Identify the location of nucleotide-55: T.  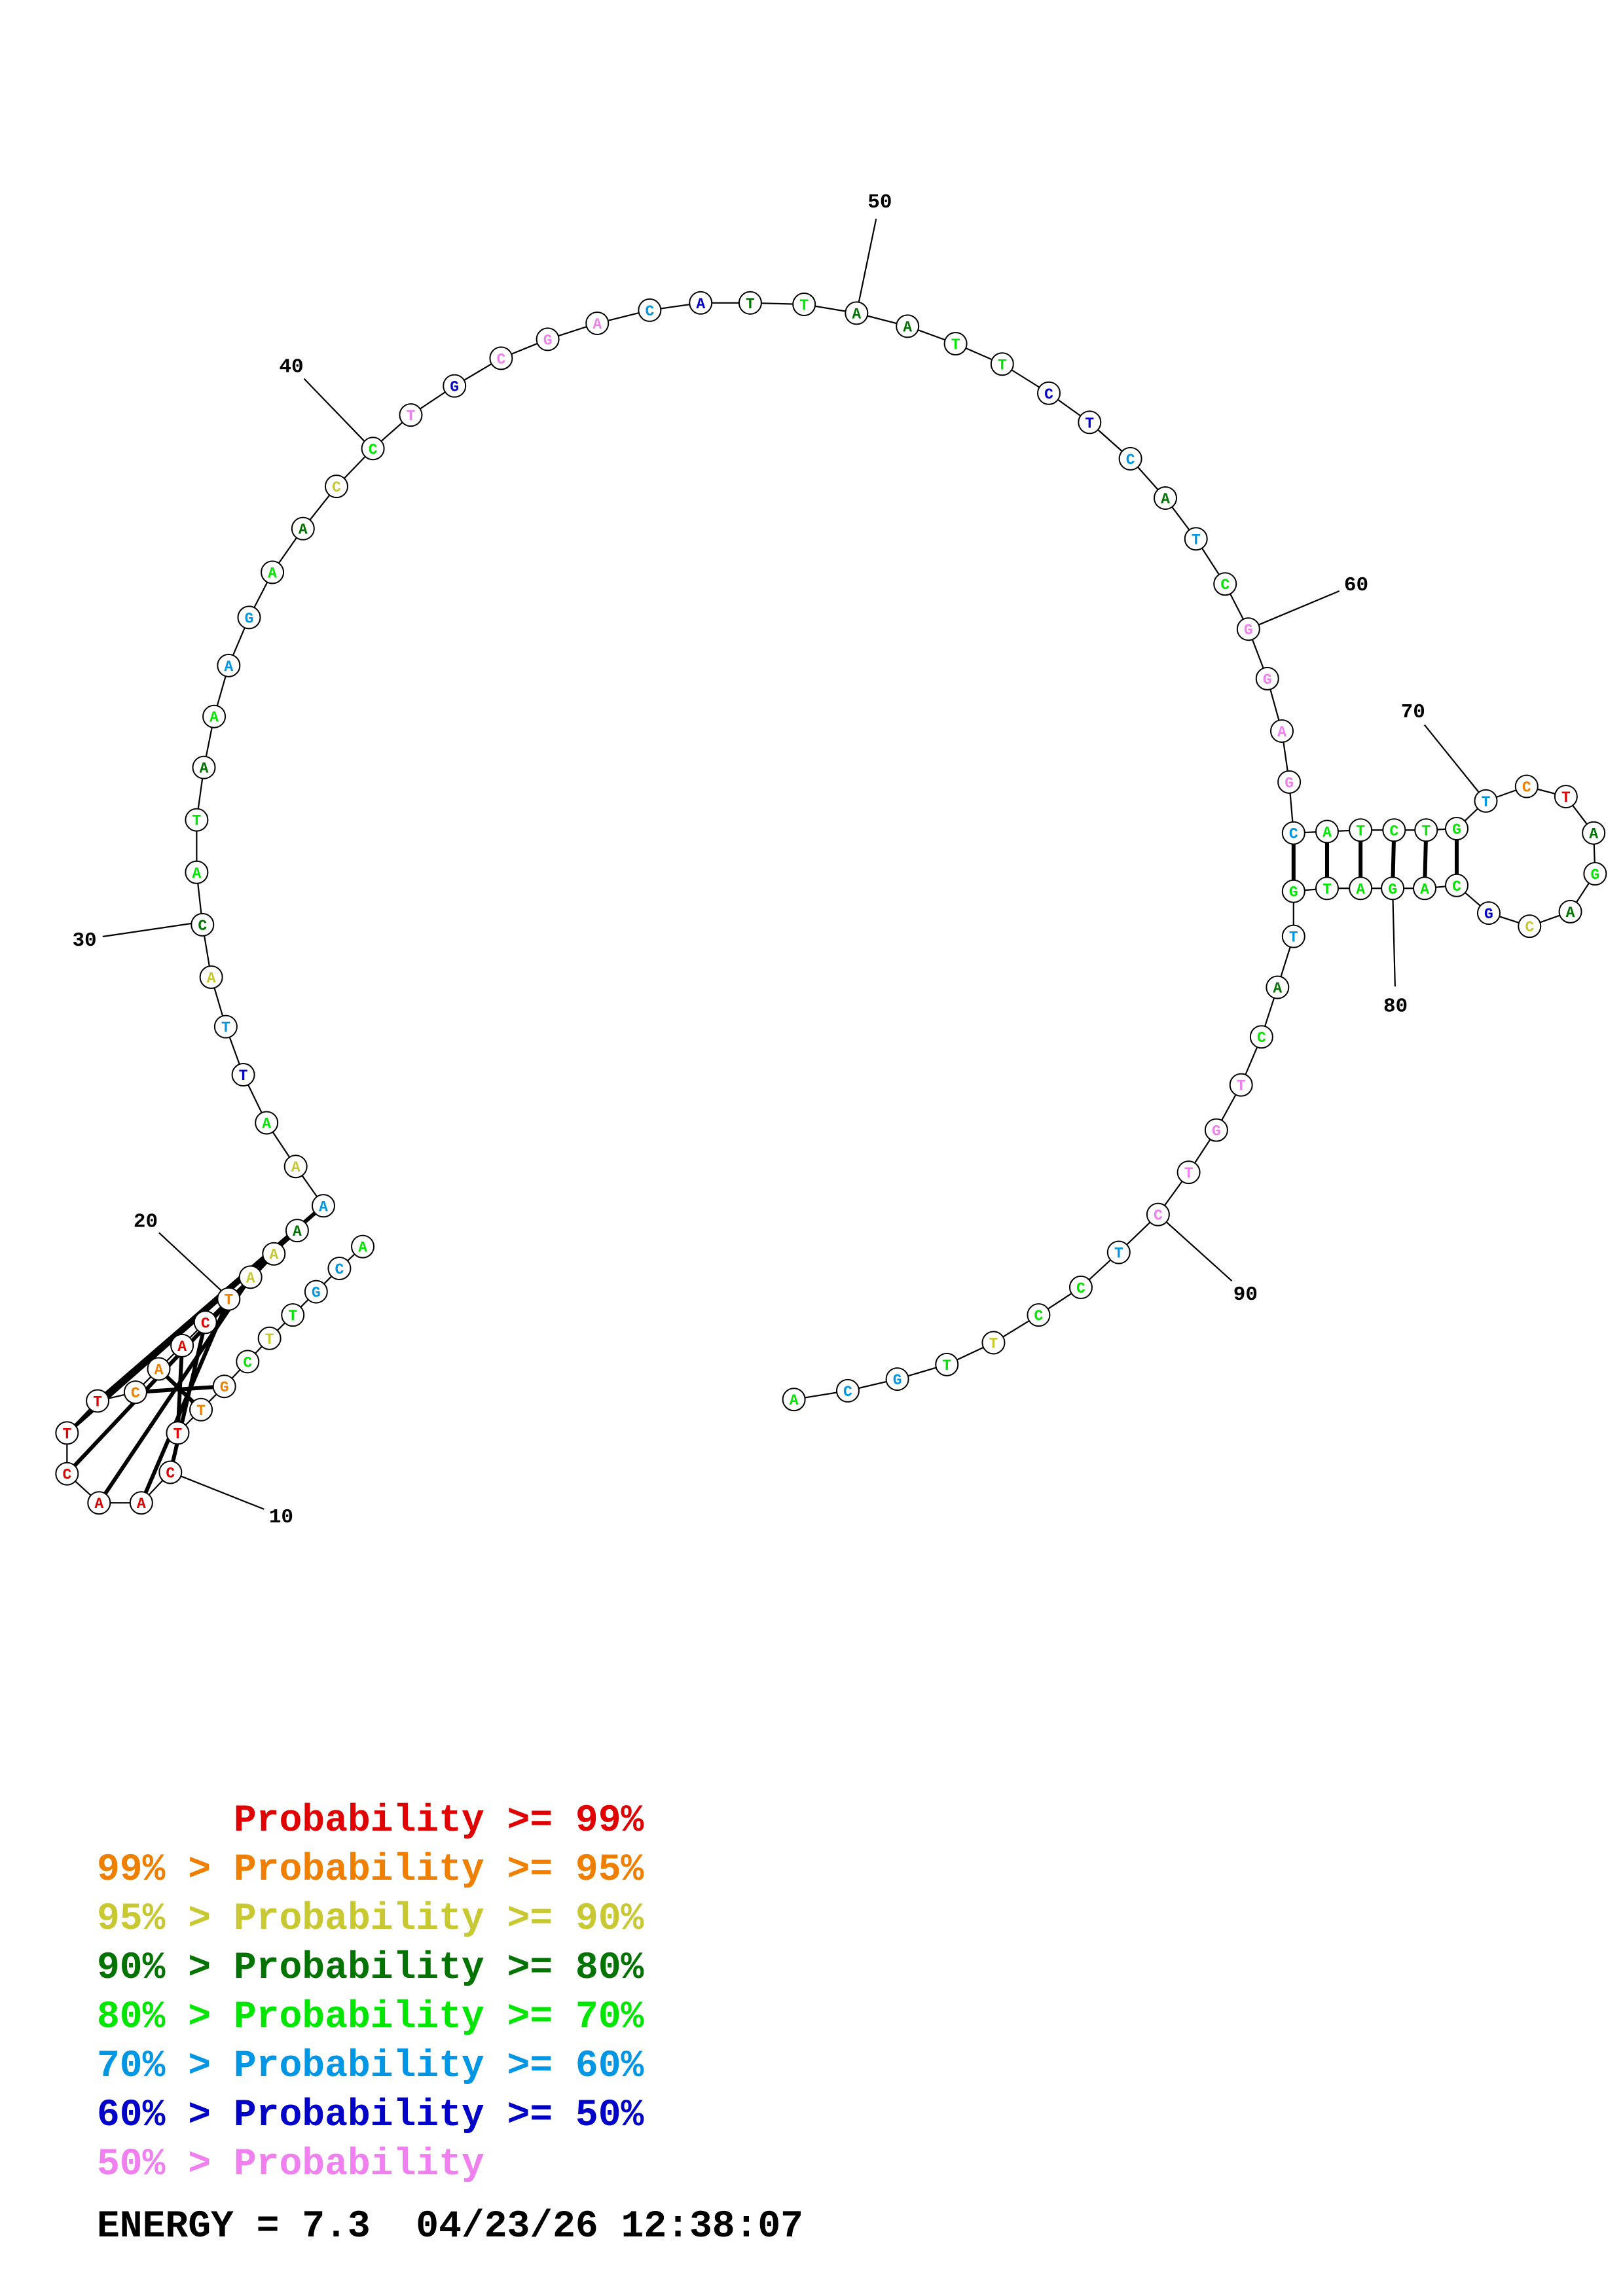
(1090, 422).